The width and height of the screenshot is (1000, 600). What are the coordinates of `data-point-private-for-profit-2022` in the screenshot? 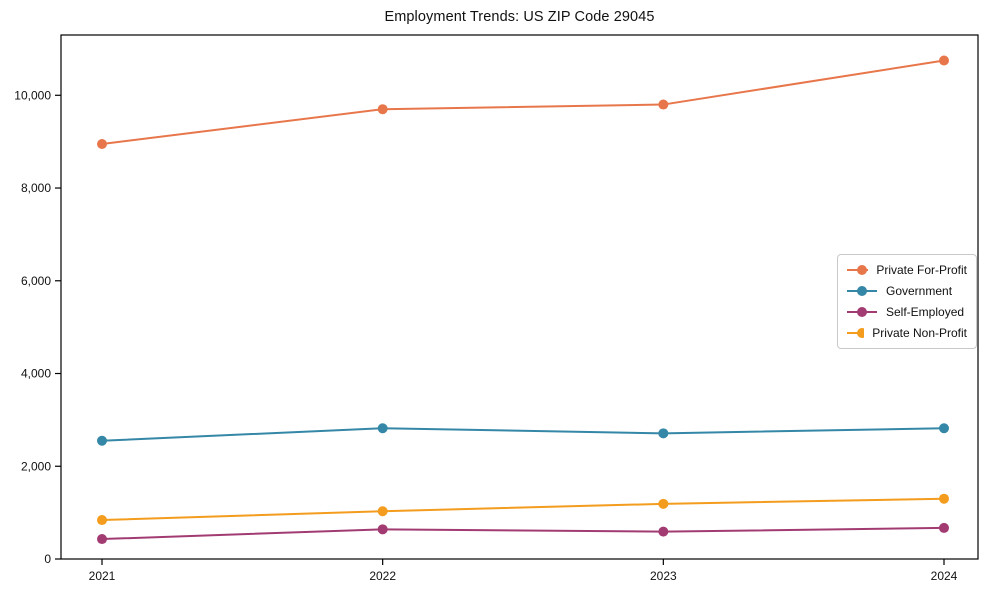 It's located at (382, 109).